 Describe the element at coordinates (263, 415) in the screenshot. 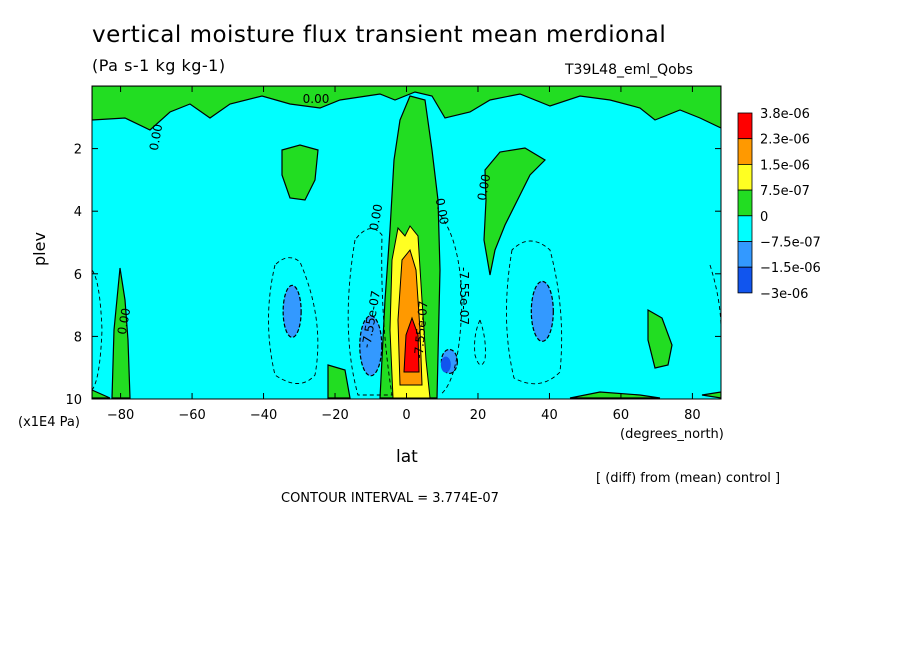

I see `x-tick-label: −40` at that location.